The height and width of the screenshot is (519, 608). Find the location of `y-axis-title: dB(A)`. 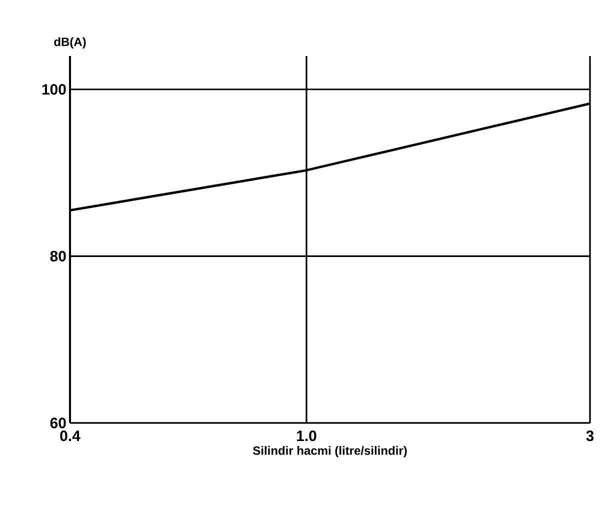

y-axis-title: dB(A) is located at coordinates (70, 42).